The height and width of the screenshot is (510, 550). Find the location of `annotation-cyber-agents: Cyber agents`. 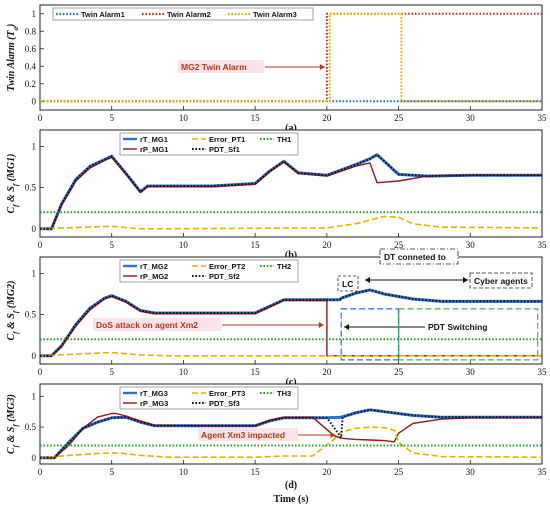

annotation-cyber-agents: Cyber agents is located at coordinates (501, 281).